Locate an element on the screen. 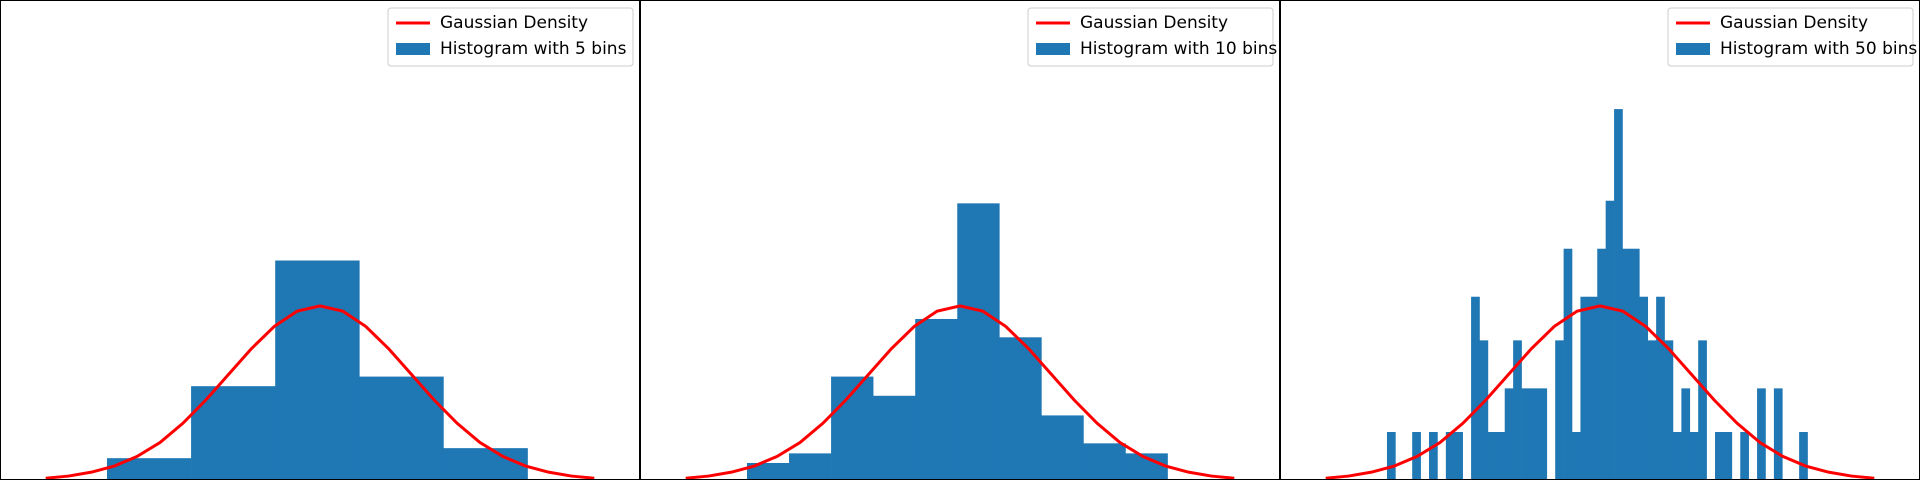 This screenshot has height=480, width=1920. legend-label: Histogram with 5 bins is located at coordinates (533, 49).